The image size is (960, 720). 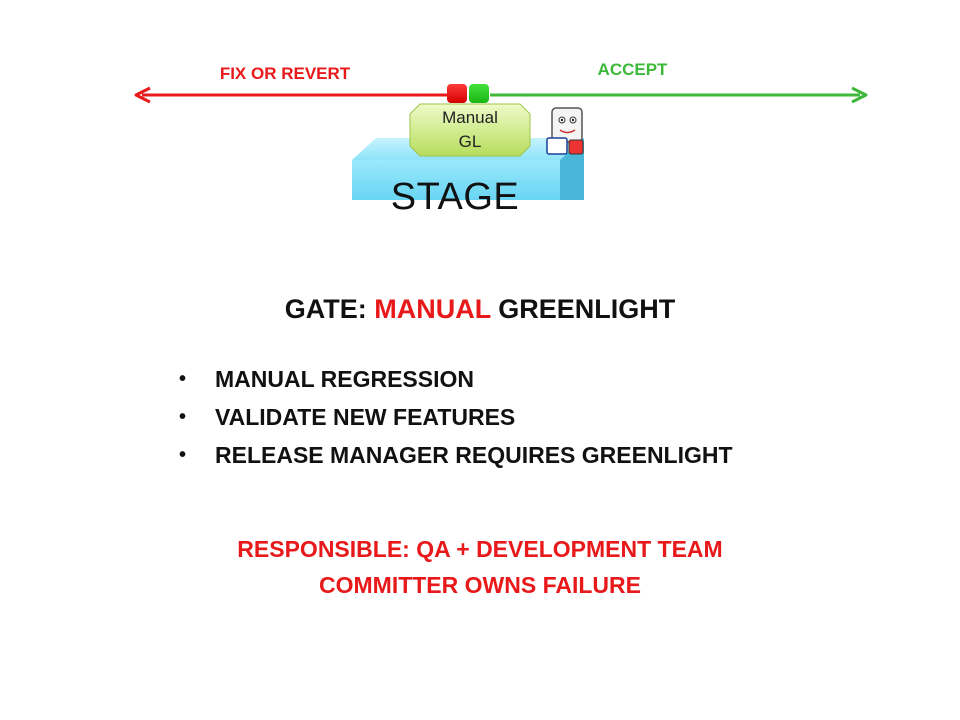 What do you see at coordinates (583, 309) in the screenshot?
I see `title-suffix: GREENLIGHT` at bounding box center [583, 309].